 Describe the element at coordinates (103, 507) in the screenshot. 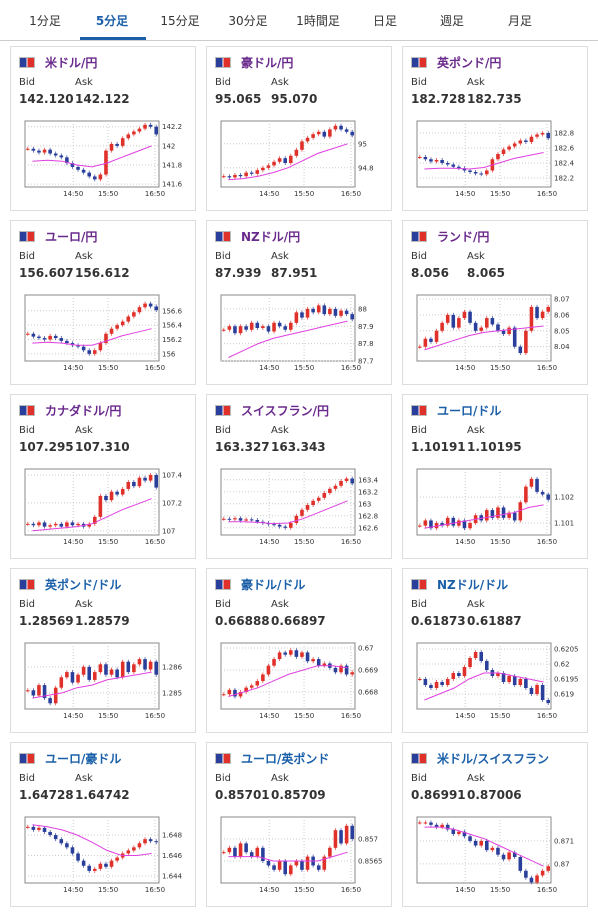

I see `mini-chart: 107.4 107.2 107 14:50 15:50 16:50` at that location.